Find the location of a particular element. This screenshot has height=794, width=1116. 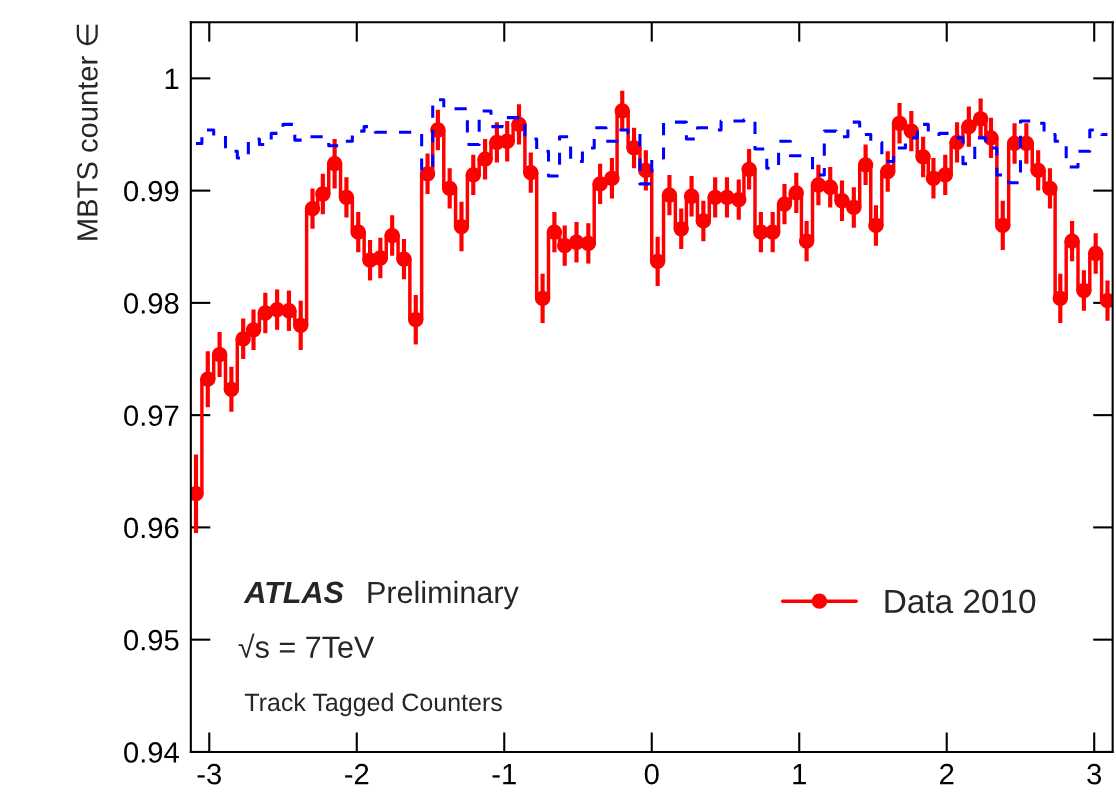

x-tick-label: 2 is located at coordinates (947, 774).